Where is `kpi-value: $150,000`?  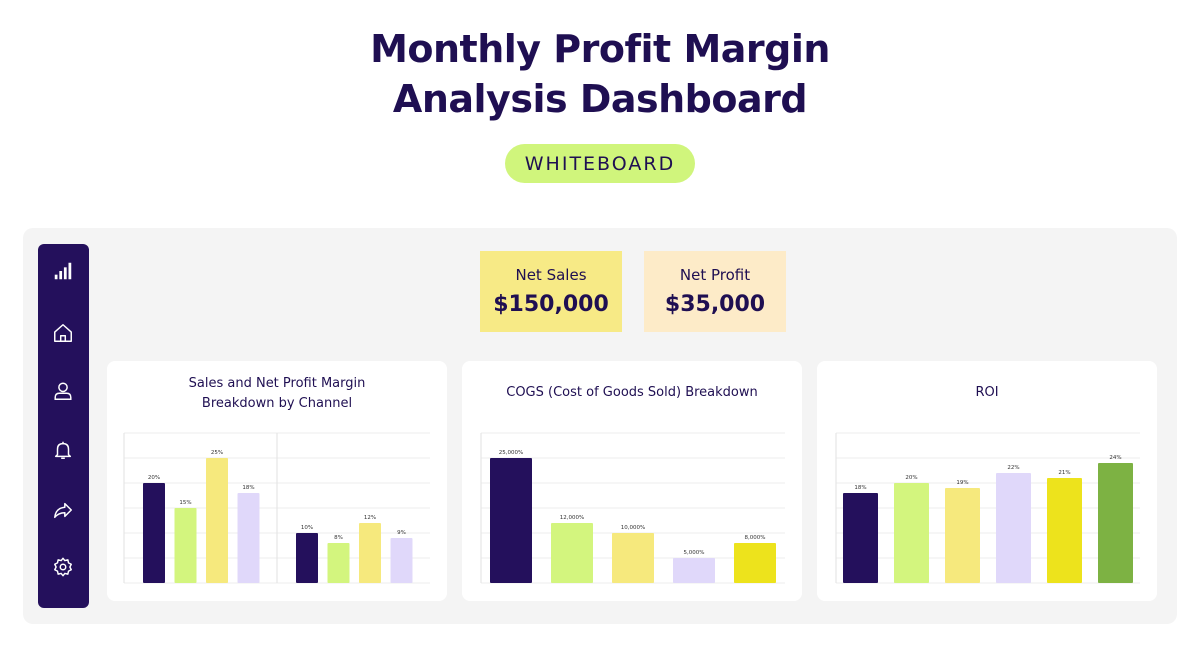
kpi-value: $150,000 is located at coordinates (551, 304).